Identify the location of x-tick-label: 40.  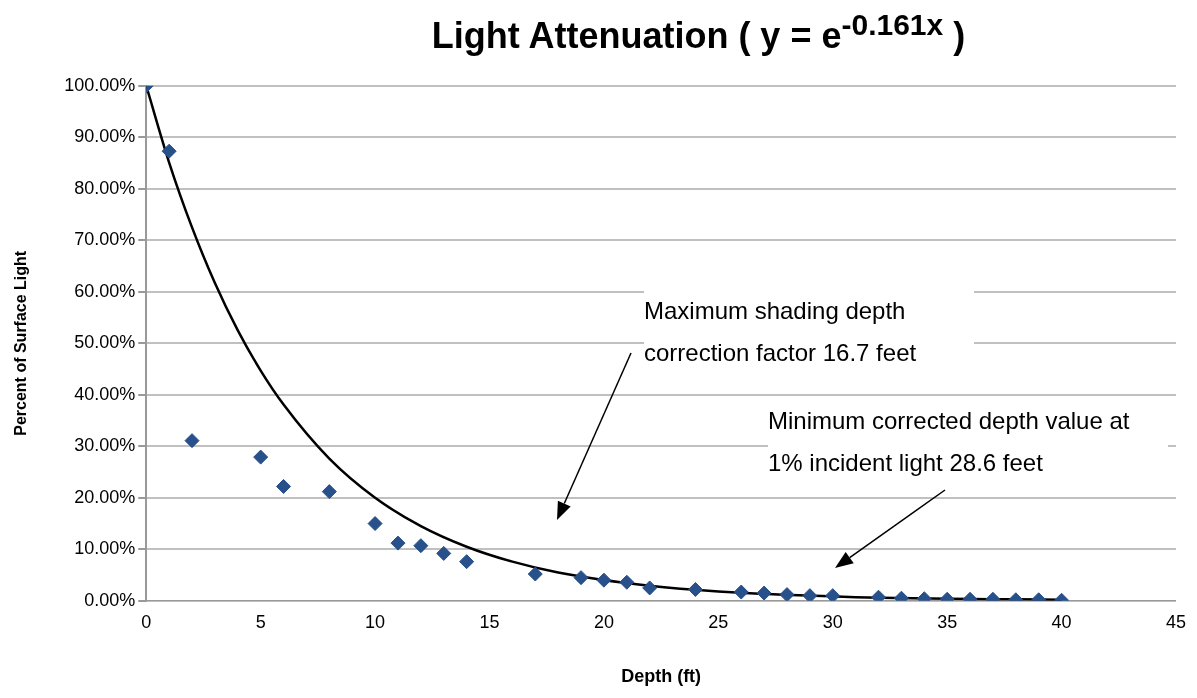
(1061, 621).